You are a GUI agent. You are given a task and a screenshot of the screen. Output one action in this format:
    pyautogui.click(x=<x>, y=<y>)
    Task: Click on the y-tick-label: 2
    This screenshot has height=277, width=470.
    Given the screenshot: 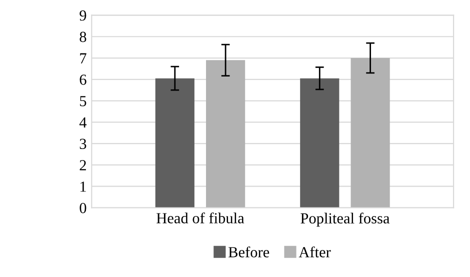 What is the action you would take?
    pyautogui.click(x=83, y=165)
    